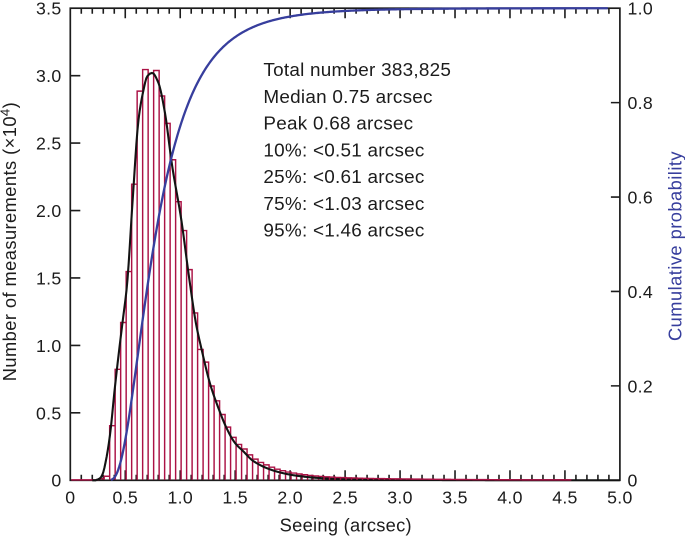 The image size is (685, 538). What do you see at coordinates (343, 177) in the screenshot?
I see `svg-text: 25%: <0.61 arcsec` at bounding box center [343, 177].